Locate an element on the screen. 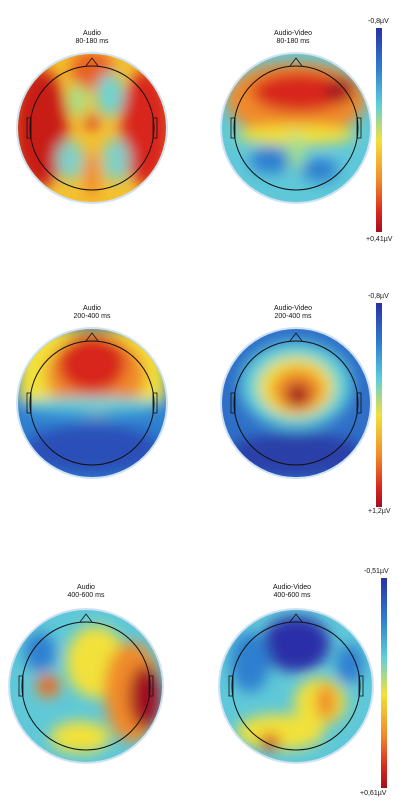 The width and height of the screenshot is (409, 802). map-label-audiovideo-80-180: Audio-Video 80-180 ms is located at coordinates (293, 38).